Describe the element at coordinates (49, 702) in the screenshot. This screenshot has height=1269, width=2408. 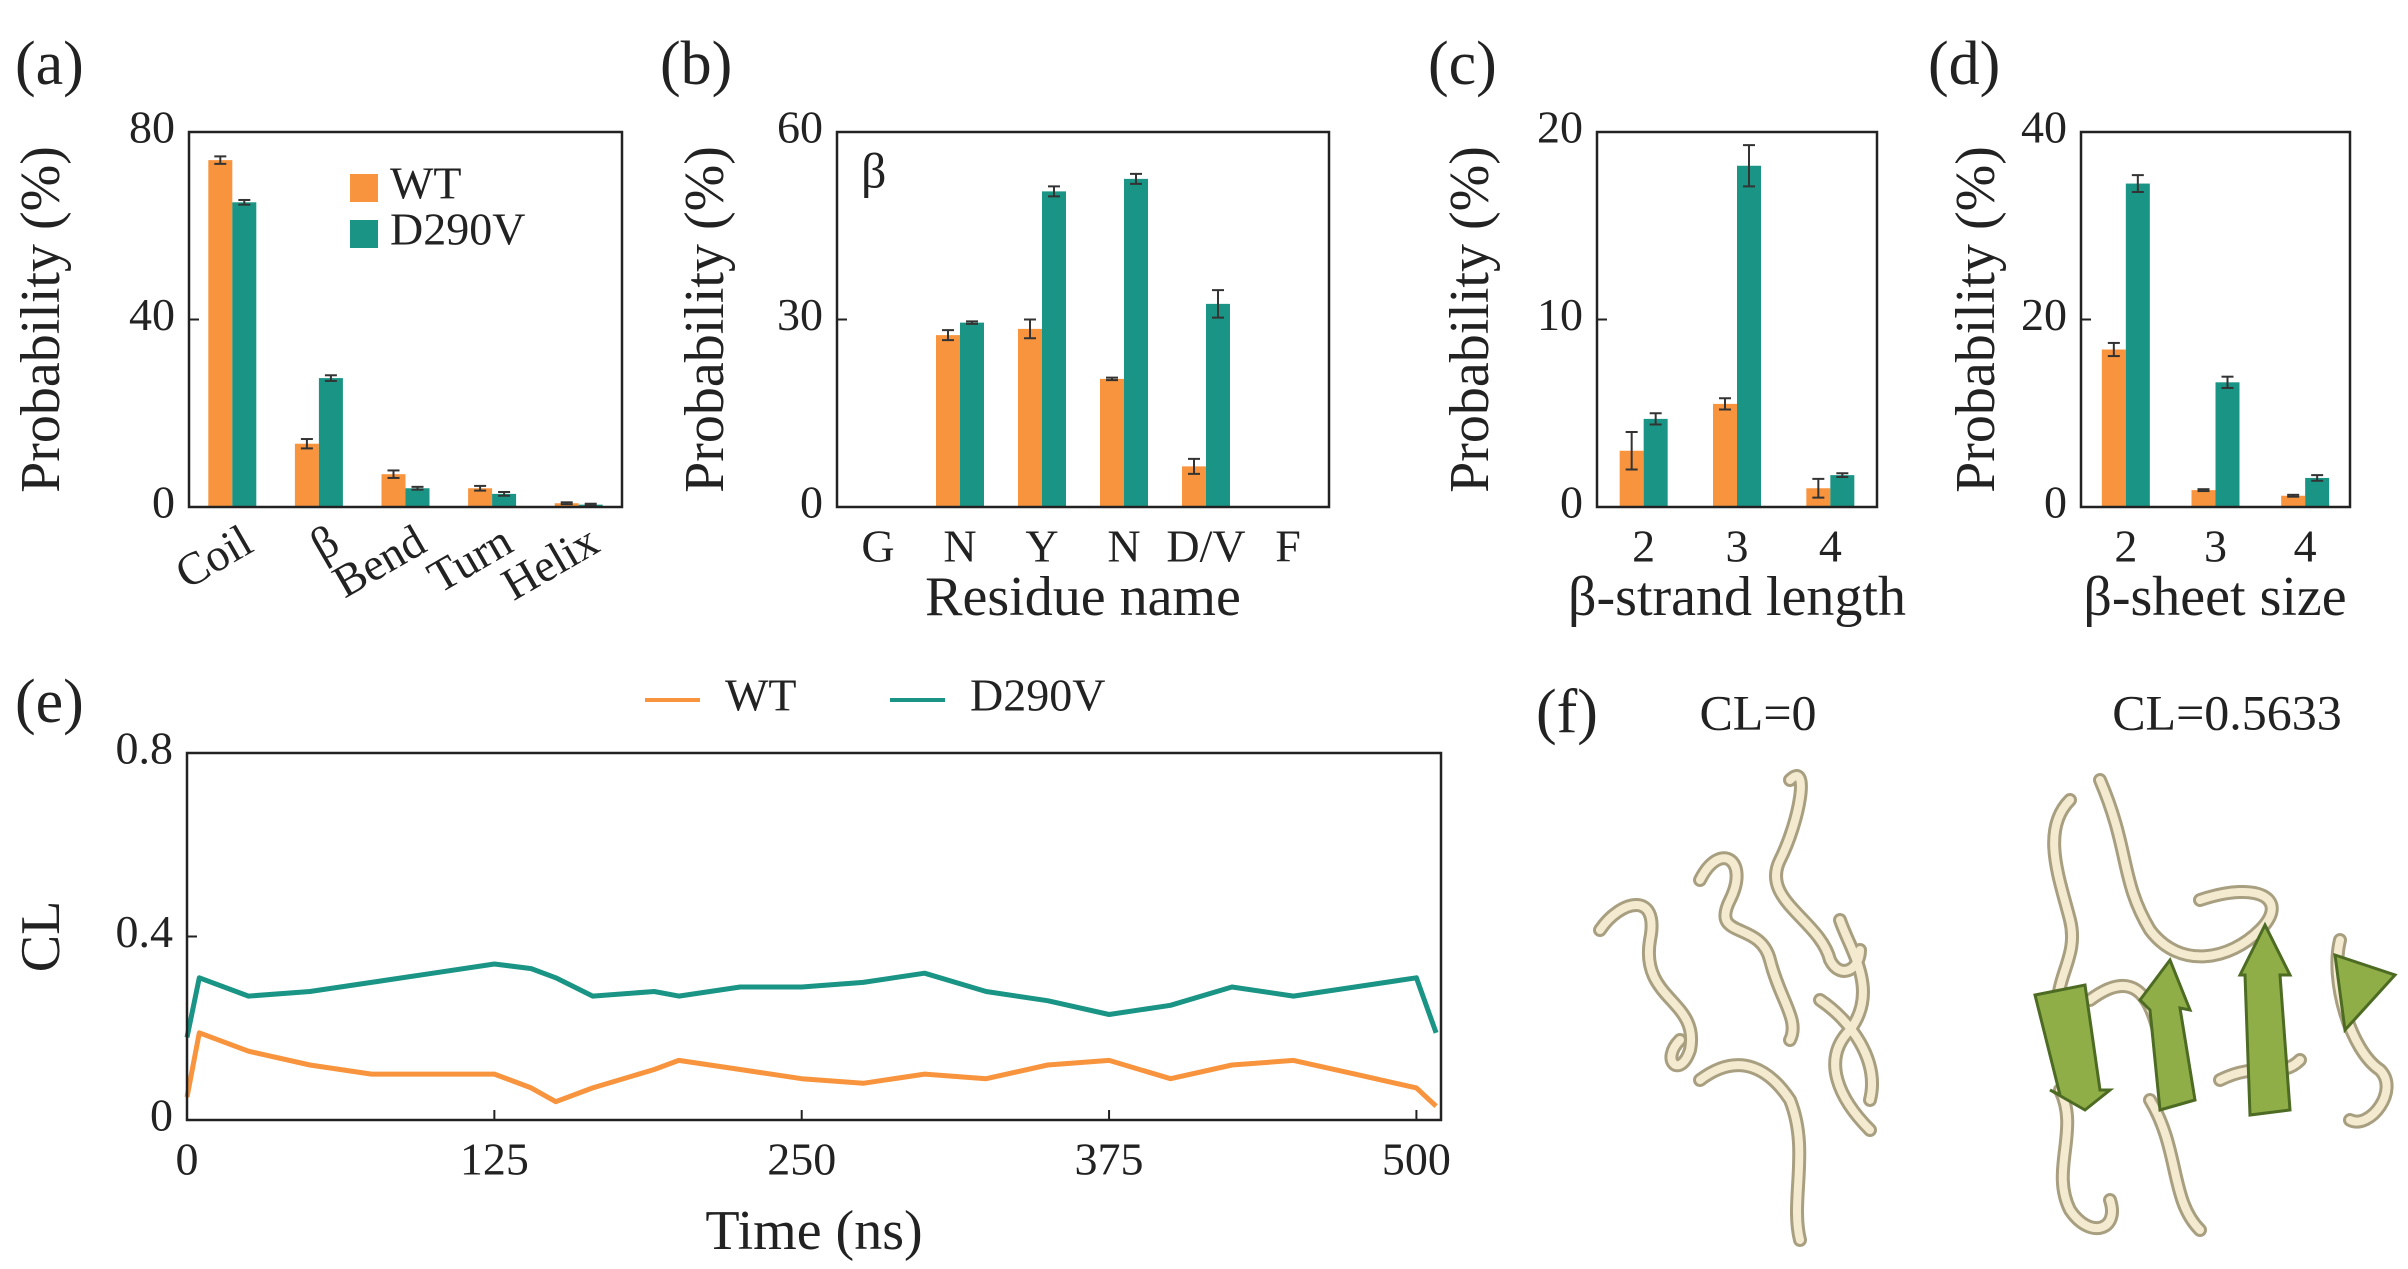
I see `panel-label: (e)` at that location.